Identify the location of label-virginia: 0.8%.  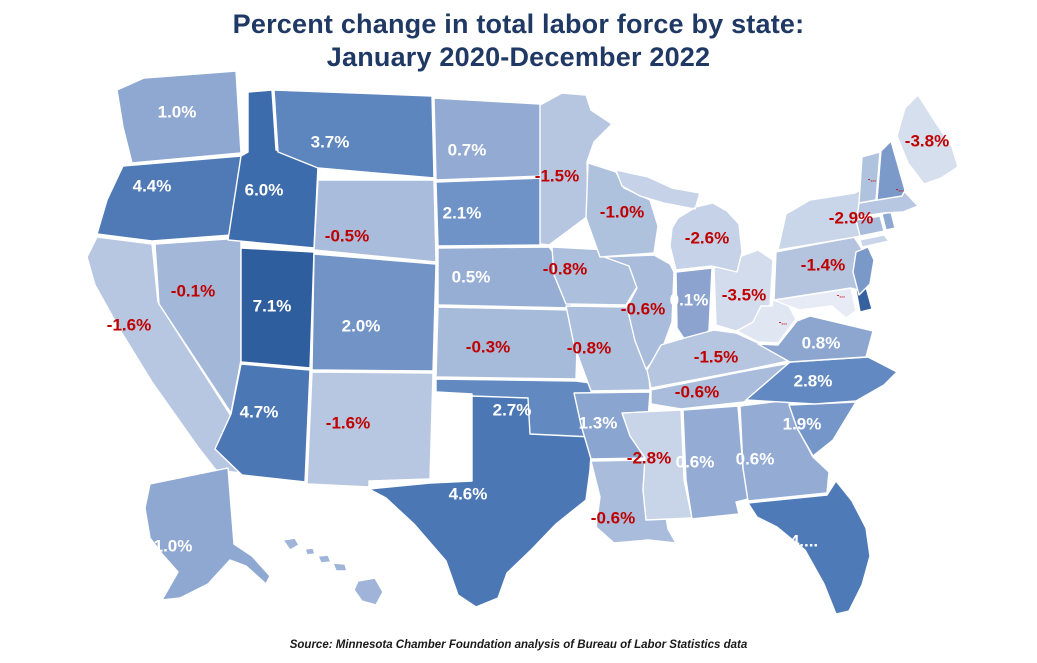
(821, 343).